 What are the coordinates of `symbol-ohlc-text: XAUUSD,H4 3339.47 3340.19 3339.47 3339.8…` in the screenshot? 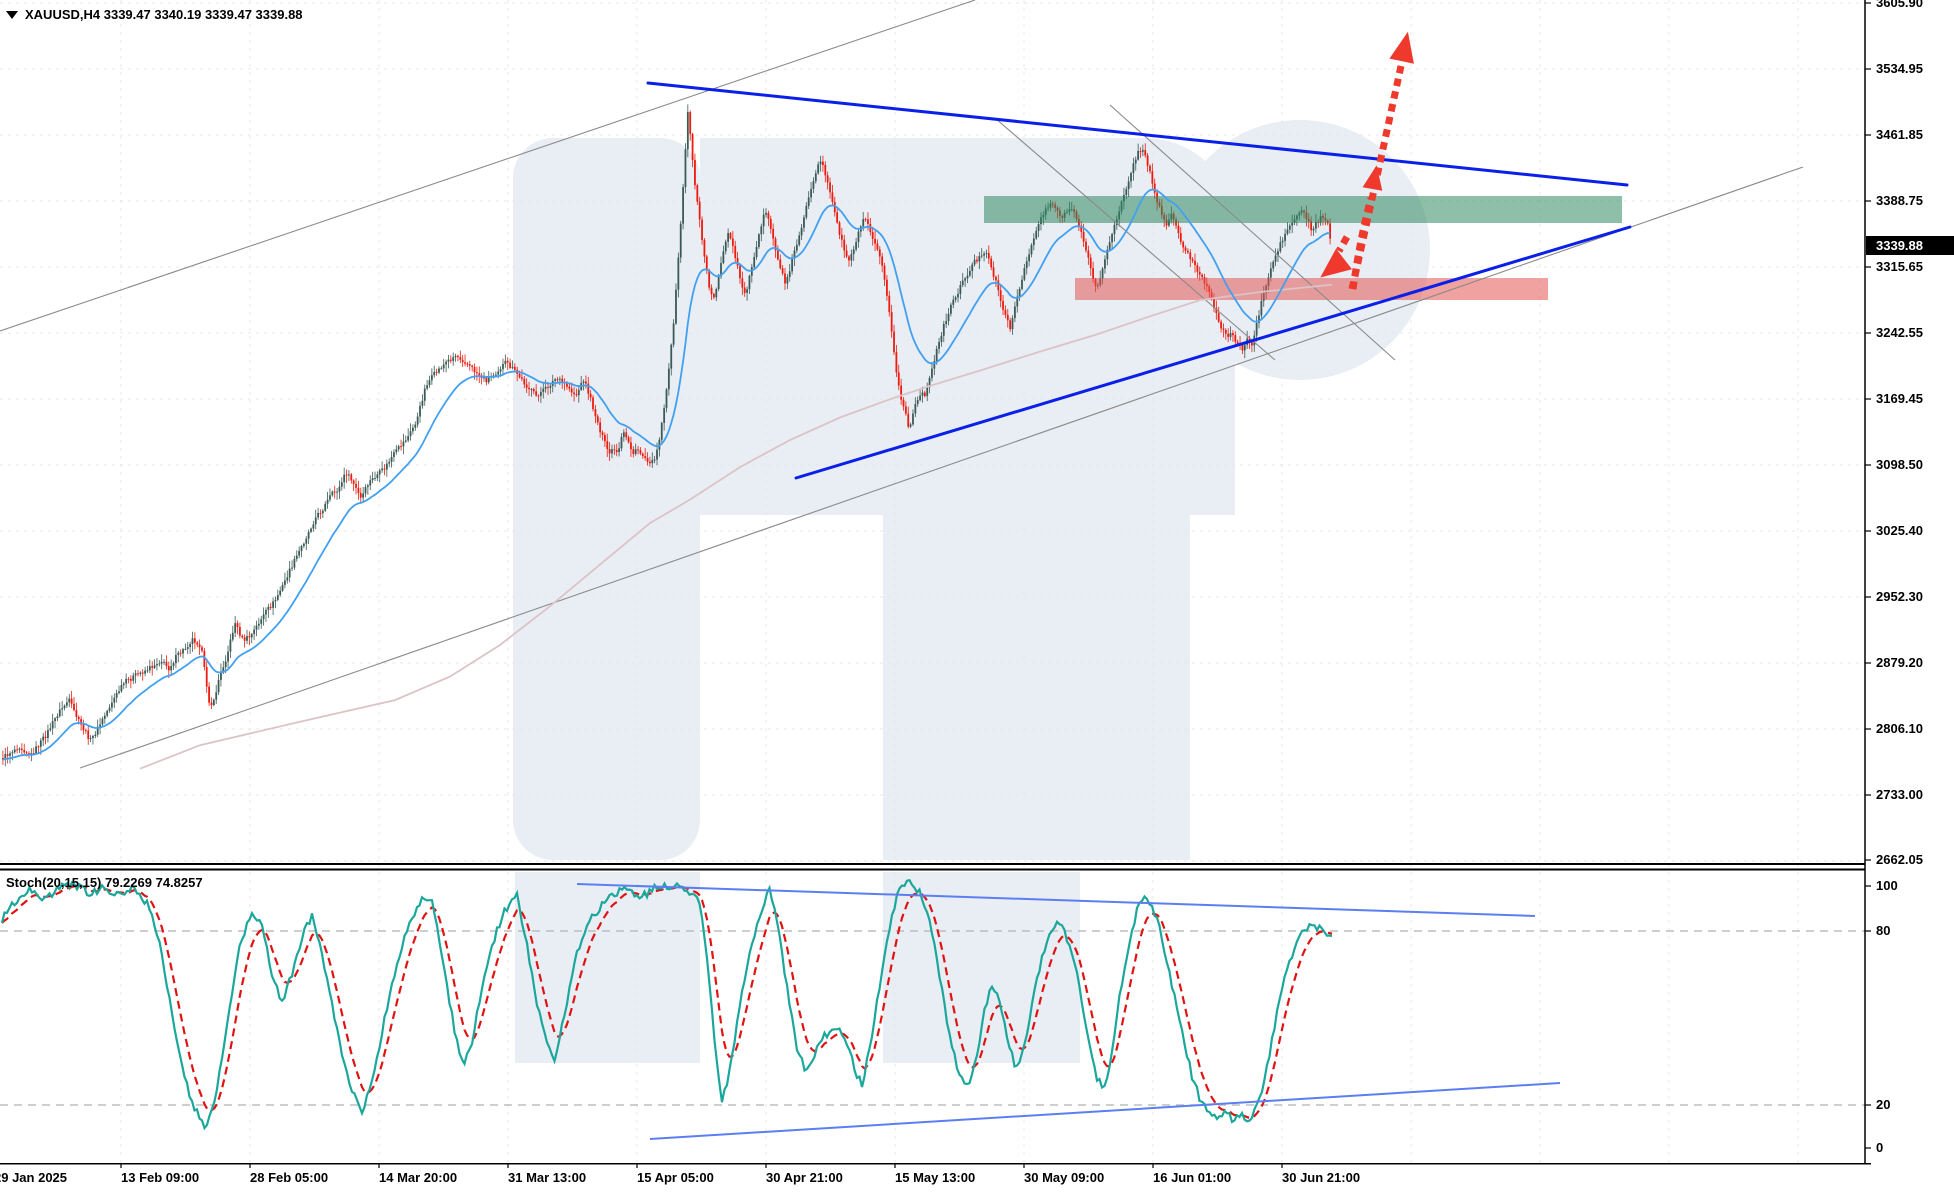 It's located at (164, 14).